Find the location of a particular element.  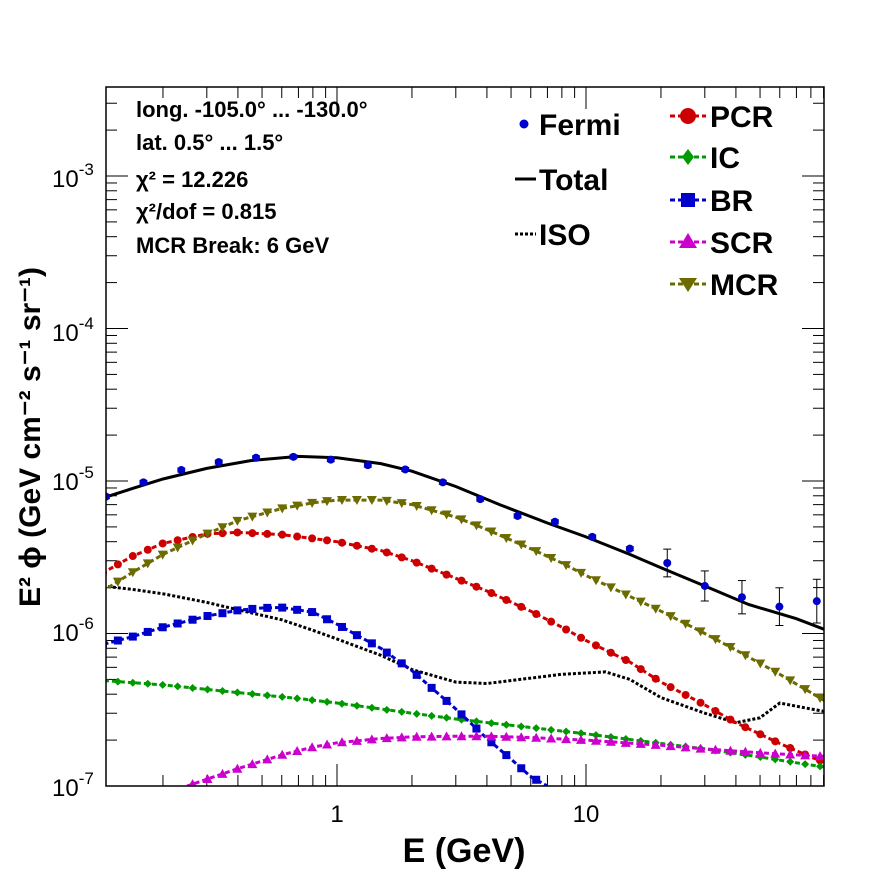

legend-entry-mcr: MCR is located at coordinates (724, 285).